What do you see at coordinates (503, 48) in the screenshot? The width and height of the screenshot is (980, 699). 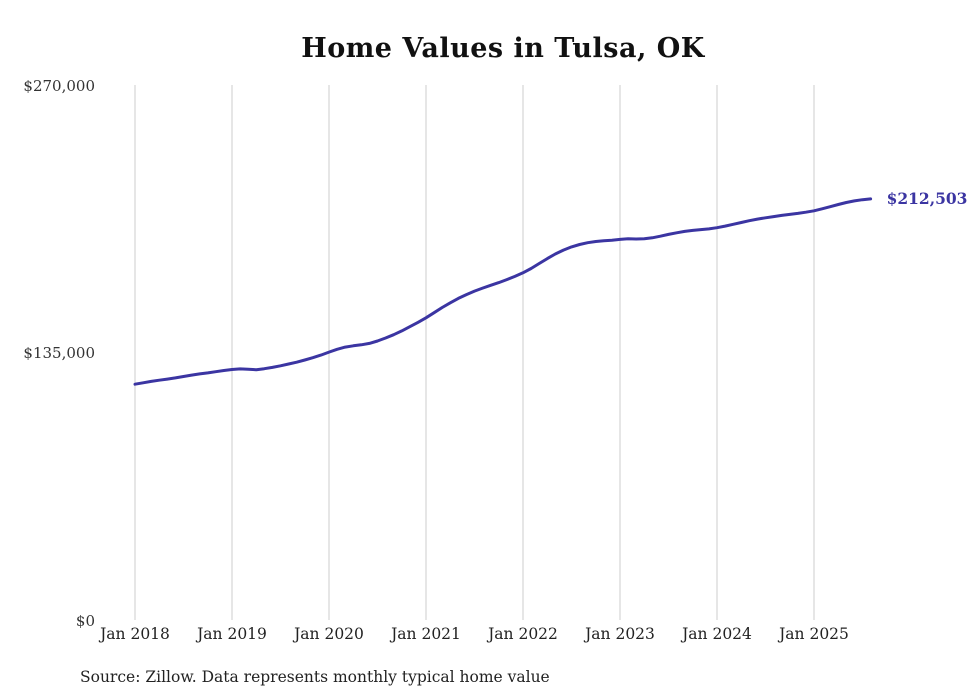 I see `chart-title: Home Values in Tulsa, OK` at bounding box center [503, 48].